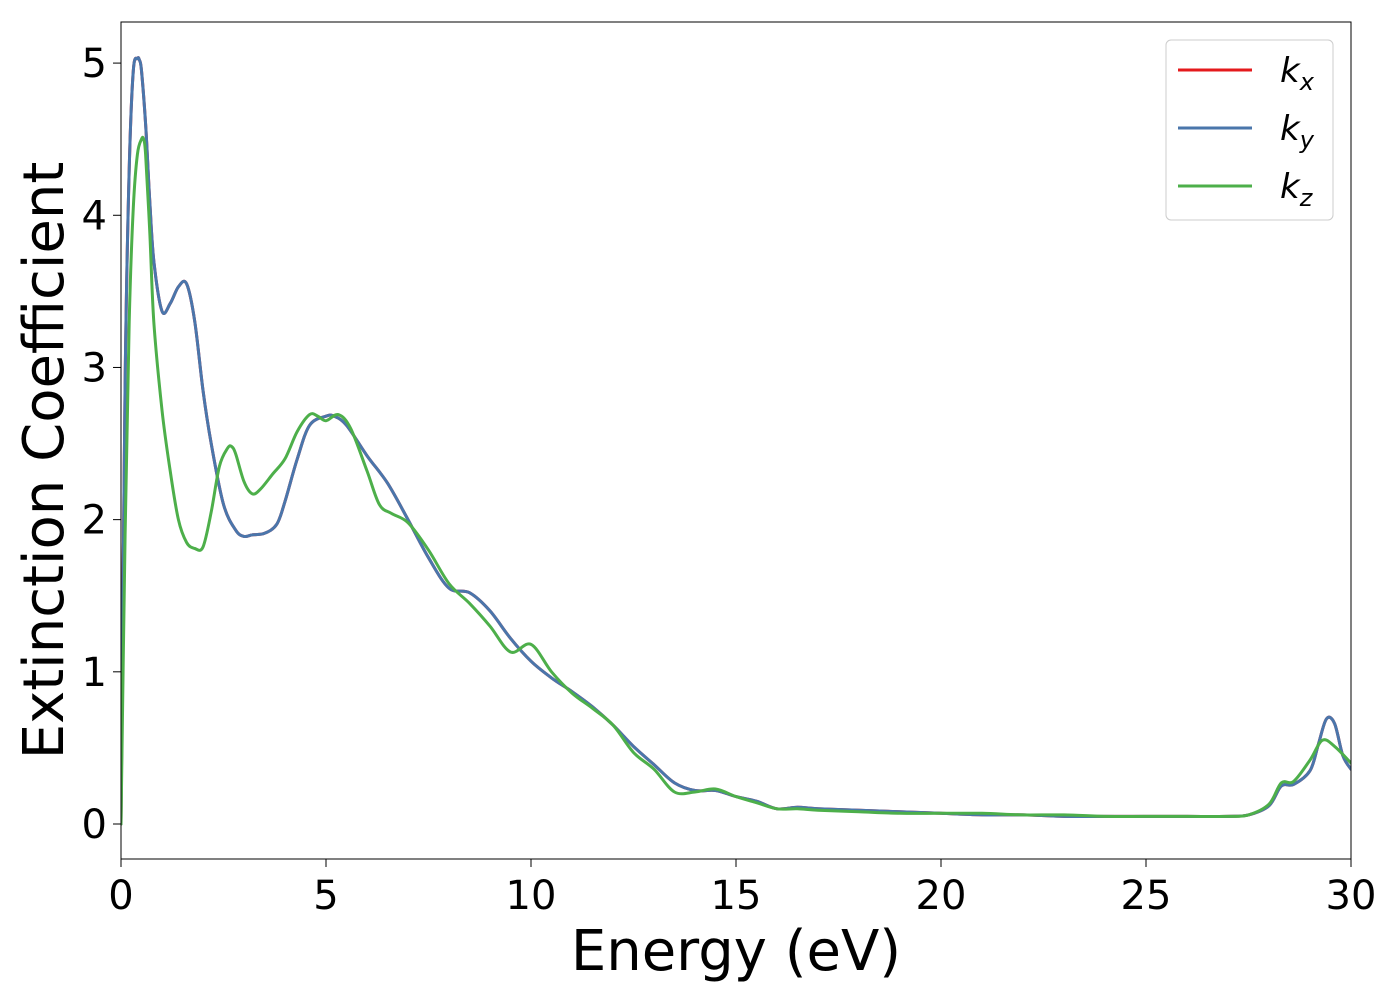  I want to click on legend-label-ky: ky, so click(1297, 131).